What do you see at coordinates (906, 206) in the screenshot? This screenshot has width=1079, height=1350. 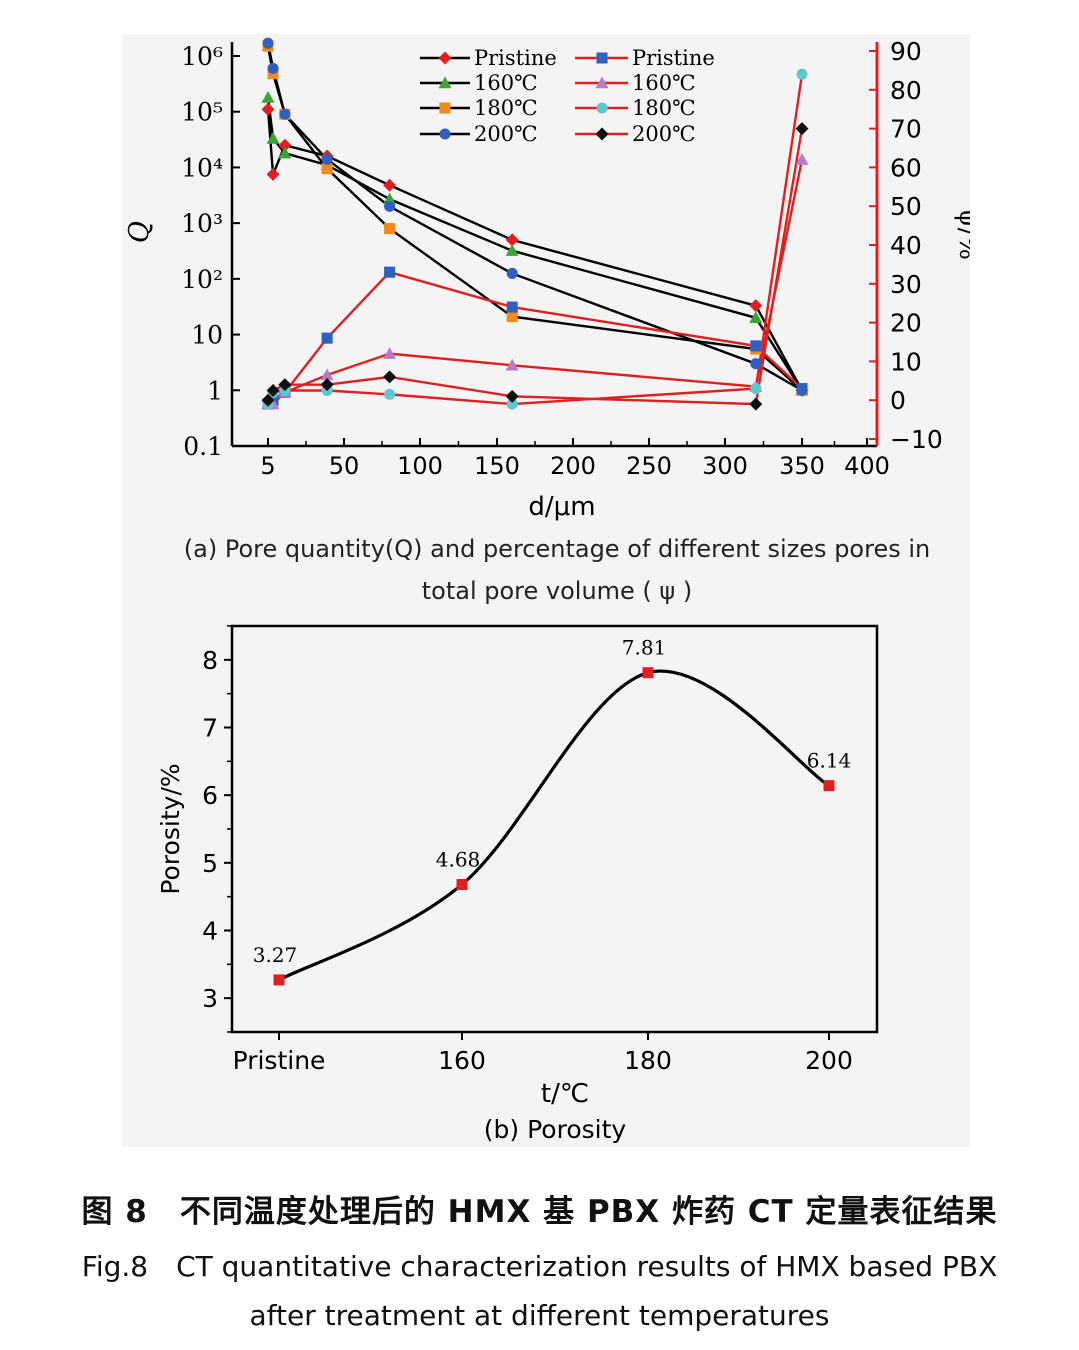 I see `a-y-right-tick-label: 50` at bounding box center [906, 206].